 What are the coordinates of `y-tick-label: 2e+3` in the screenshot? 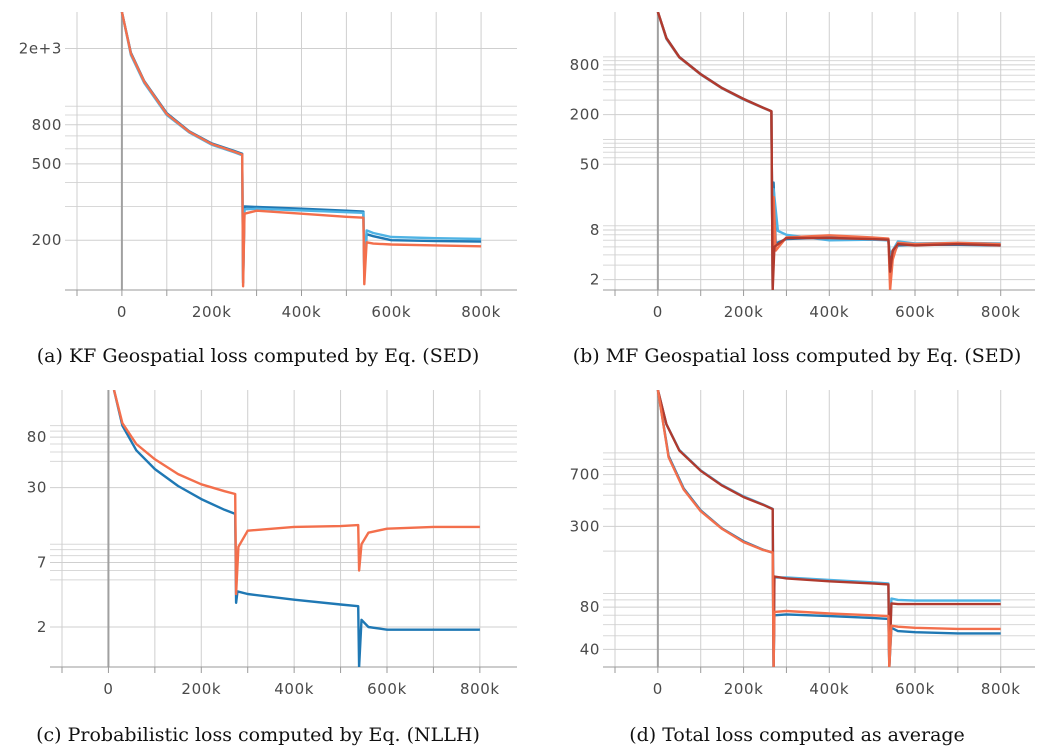 It's located at (40, 48).